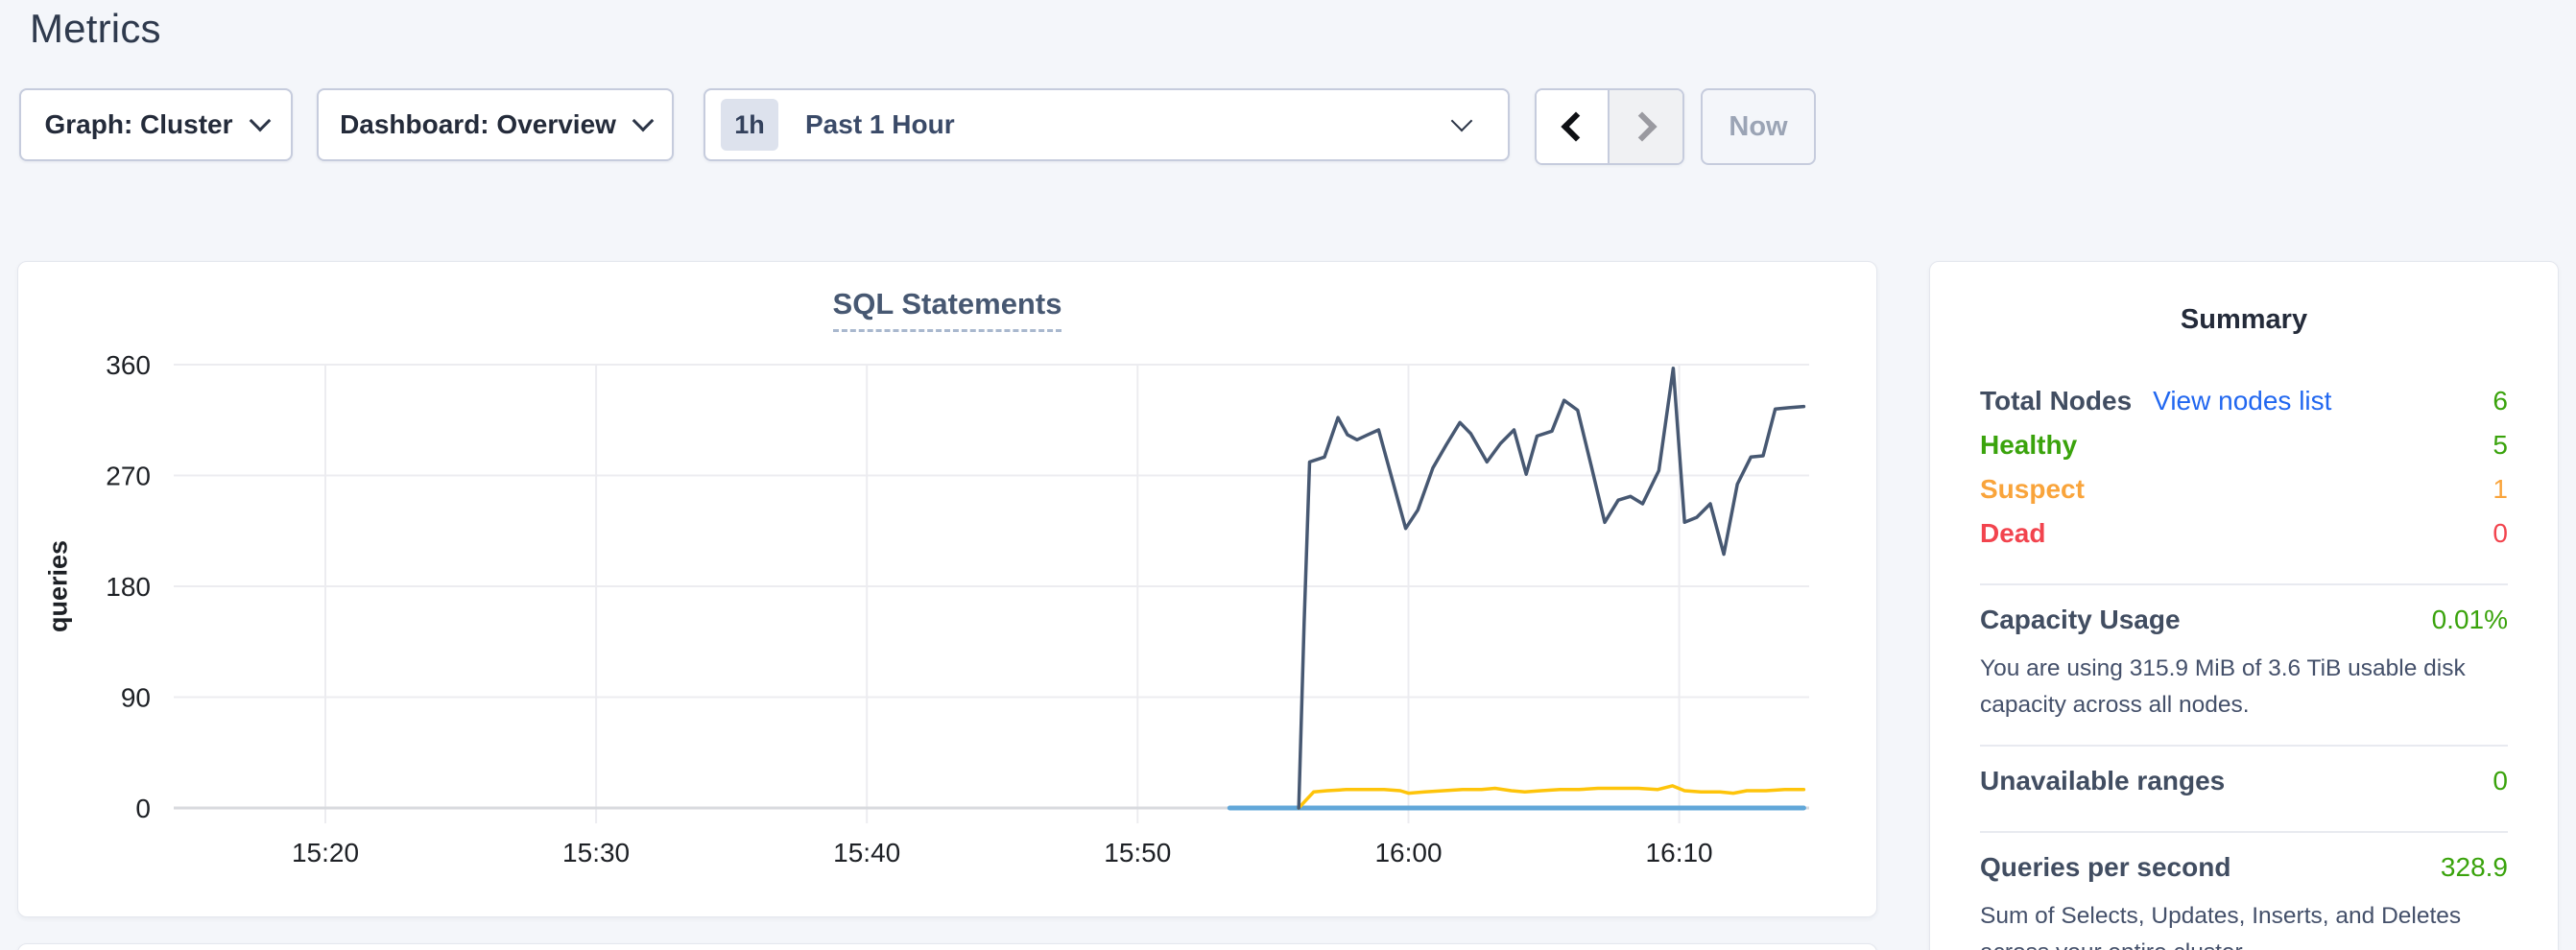 The width and height of the screenshot is (2576, 950). Describe the element at coordinates (2500, 781) in the screenshot. I see `unavailable-ranges-value: 0` at that location.